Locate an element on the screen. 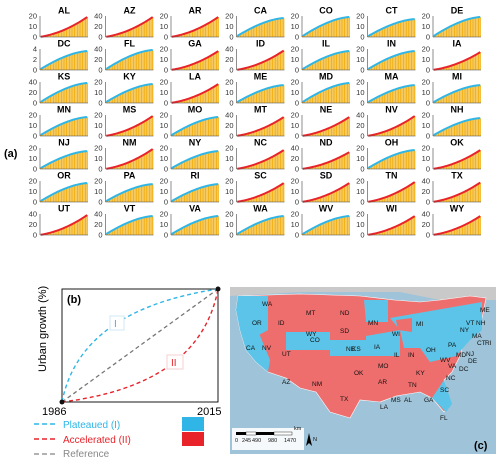  curve-label-II: II is located at coordinates (174, 363).